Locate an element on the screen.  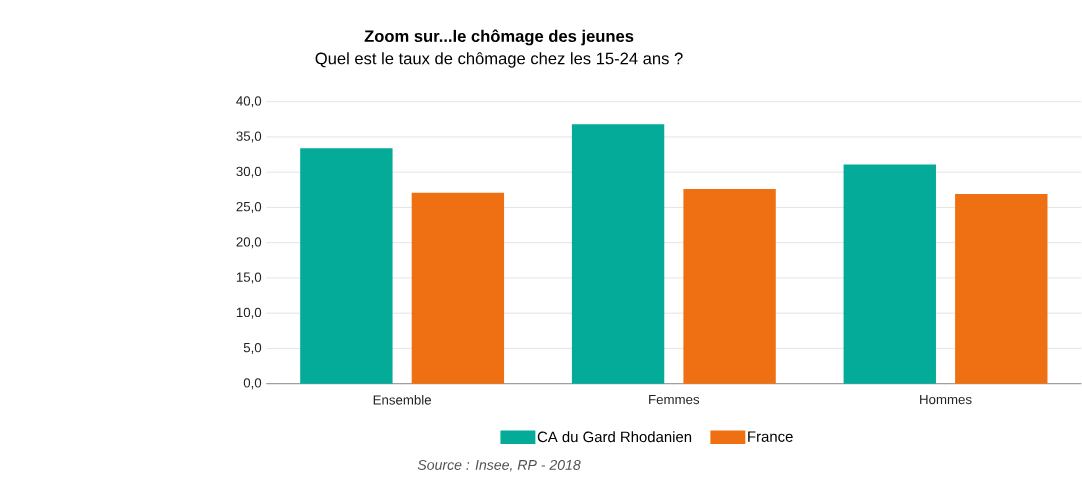
source-note: Source : Insee, RP - 2018 is located at coordinates (499, 465).